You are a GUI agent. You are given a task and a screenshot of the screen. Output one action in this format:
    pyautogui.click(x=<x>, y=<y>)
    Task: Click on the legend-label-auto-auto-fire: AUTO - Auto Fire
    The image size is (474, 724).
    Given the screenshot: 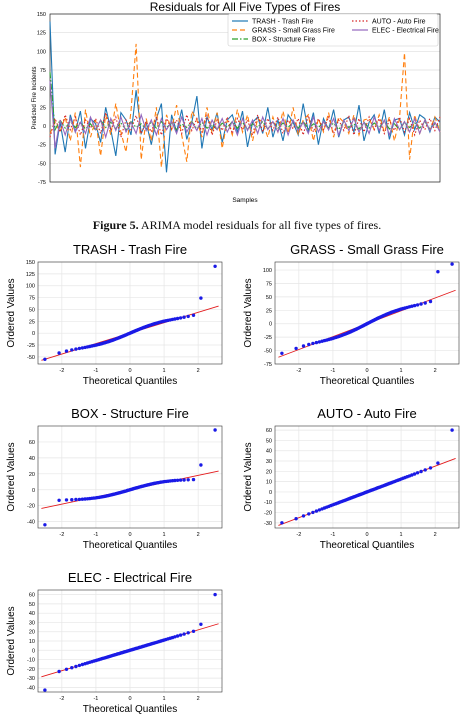 What is the action you would take?
    pyautogui.click(x=399, y=22)
    